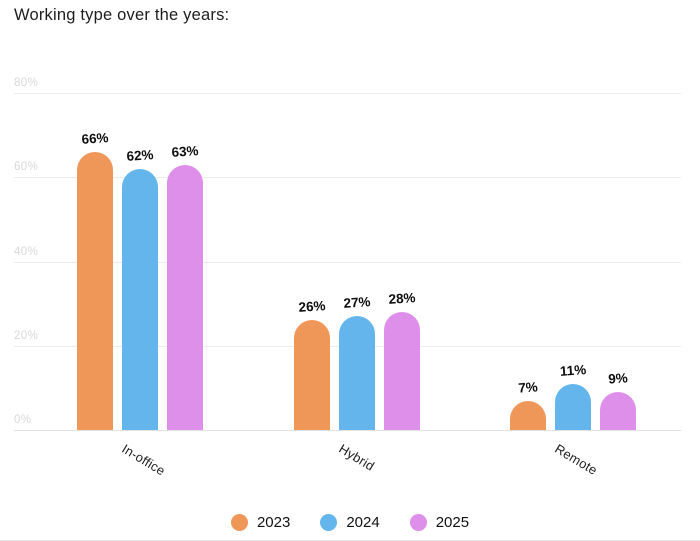  Describe the element at coordinates (573, 406) in the screenshot. I see `bar-2024-Remote` at that location.